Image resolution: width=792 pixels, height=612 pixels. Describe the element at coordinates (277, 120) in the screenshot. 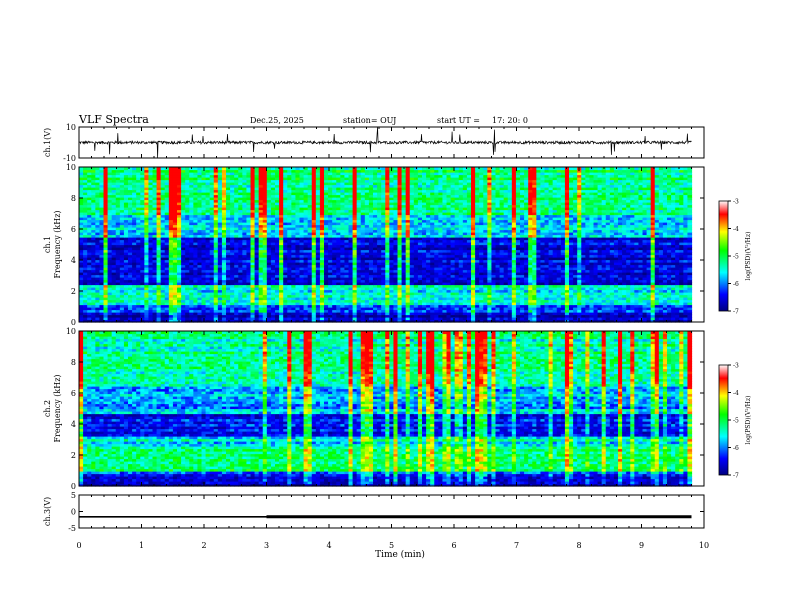

I see `date-label: Dec.25, 2025` at that location.